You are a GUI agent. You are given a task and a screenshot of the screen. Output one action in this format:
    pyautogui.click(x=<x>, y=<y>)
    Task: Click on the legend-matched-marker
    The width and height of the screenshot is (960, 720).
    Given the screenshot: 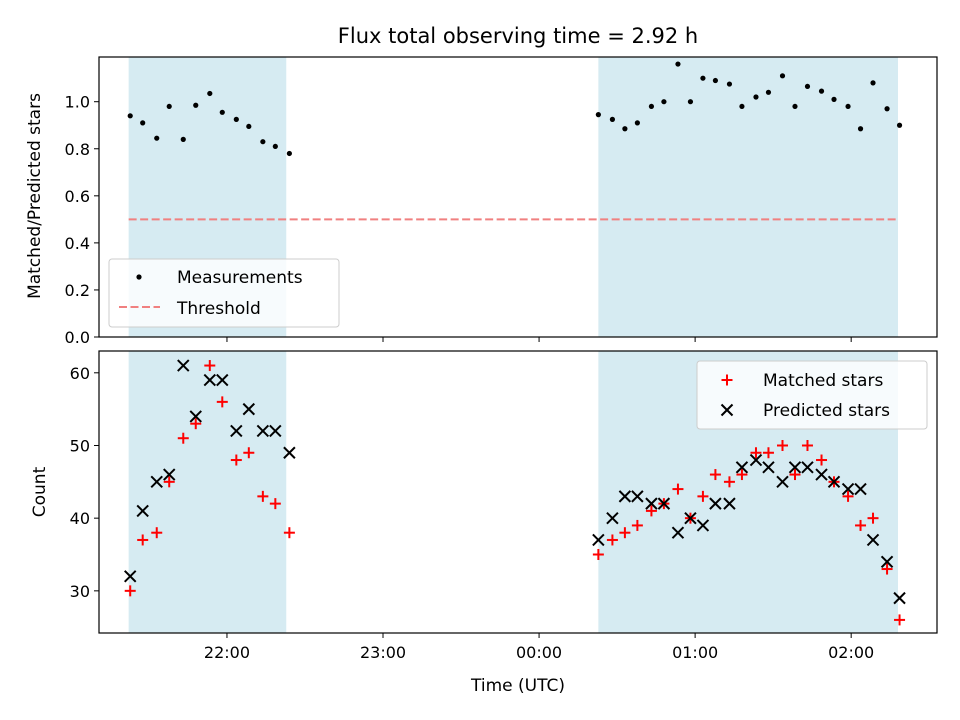 What is the action you would take?
    pyautogui.click(x=727, y=380)
    